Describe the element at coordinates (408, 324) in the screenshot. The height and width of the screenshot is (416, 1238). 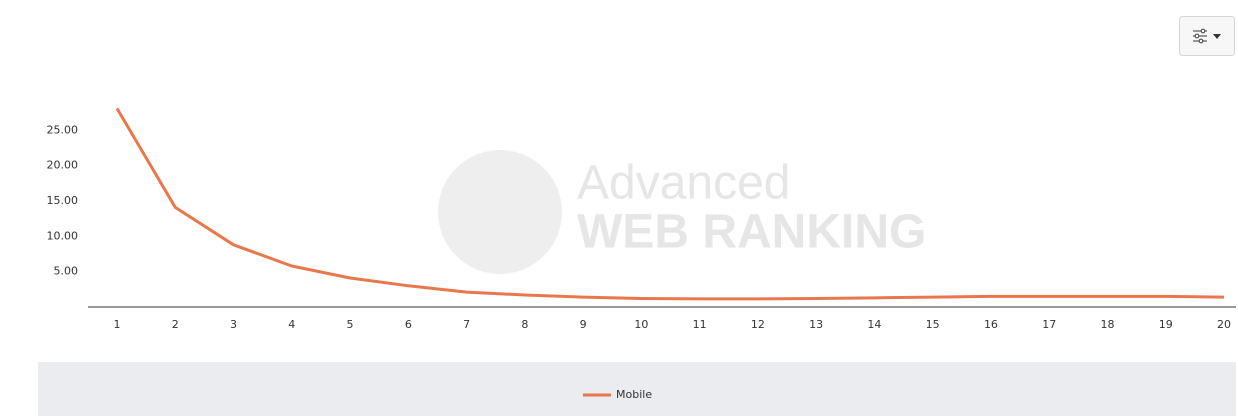
I see `x-tick-label: 6` at that location.